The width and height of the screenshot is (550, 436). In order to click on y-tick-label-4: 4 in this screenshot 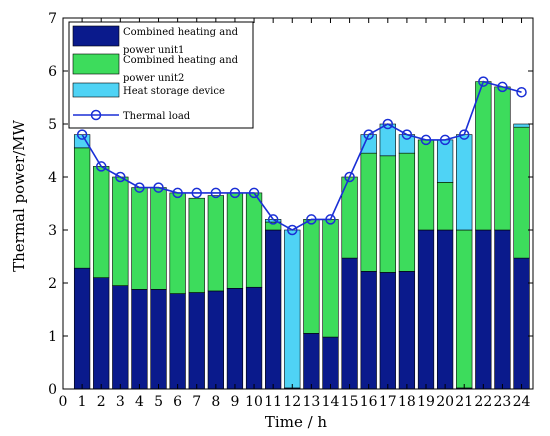, I will do `click(52, 178)`.